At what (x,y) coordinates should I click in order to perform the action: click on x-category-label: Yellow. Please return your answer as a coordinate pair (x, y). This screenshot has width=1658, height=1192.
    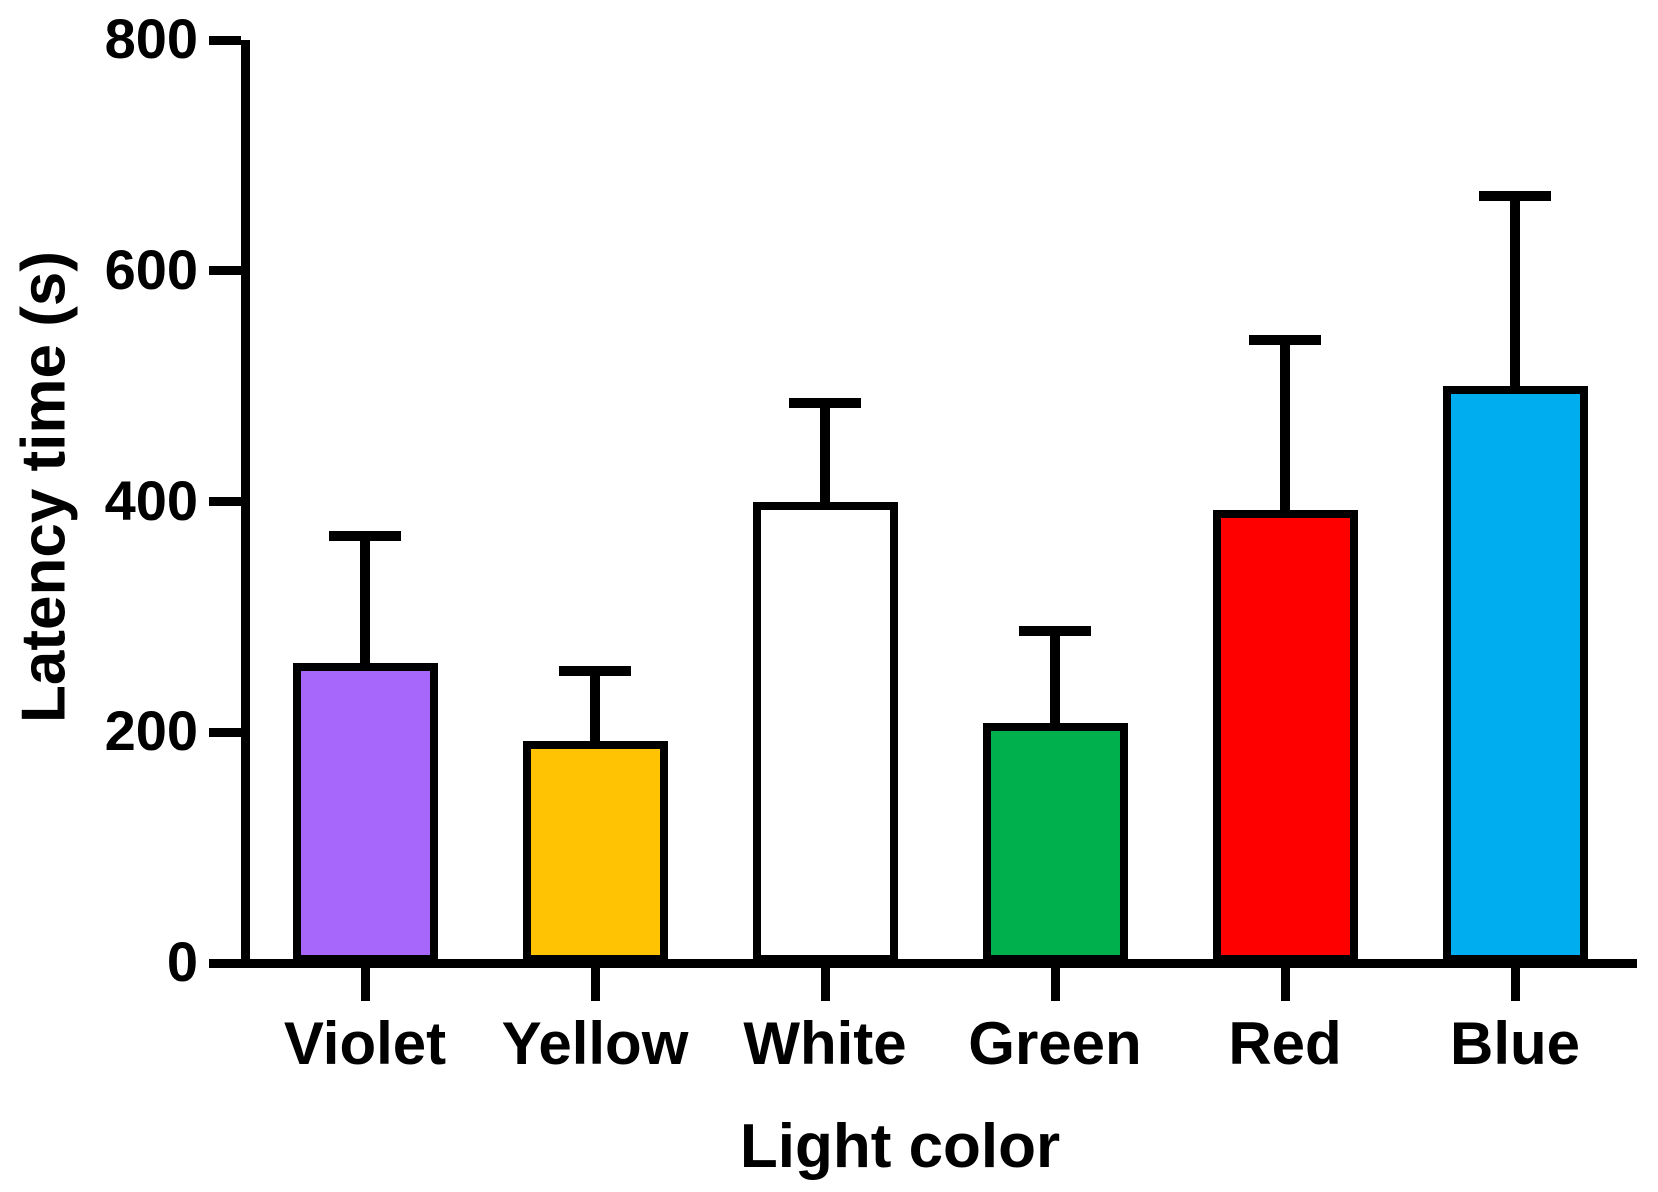
    Looking at the image, I should click on (595, 1043).